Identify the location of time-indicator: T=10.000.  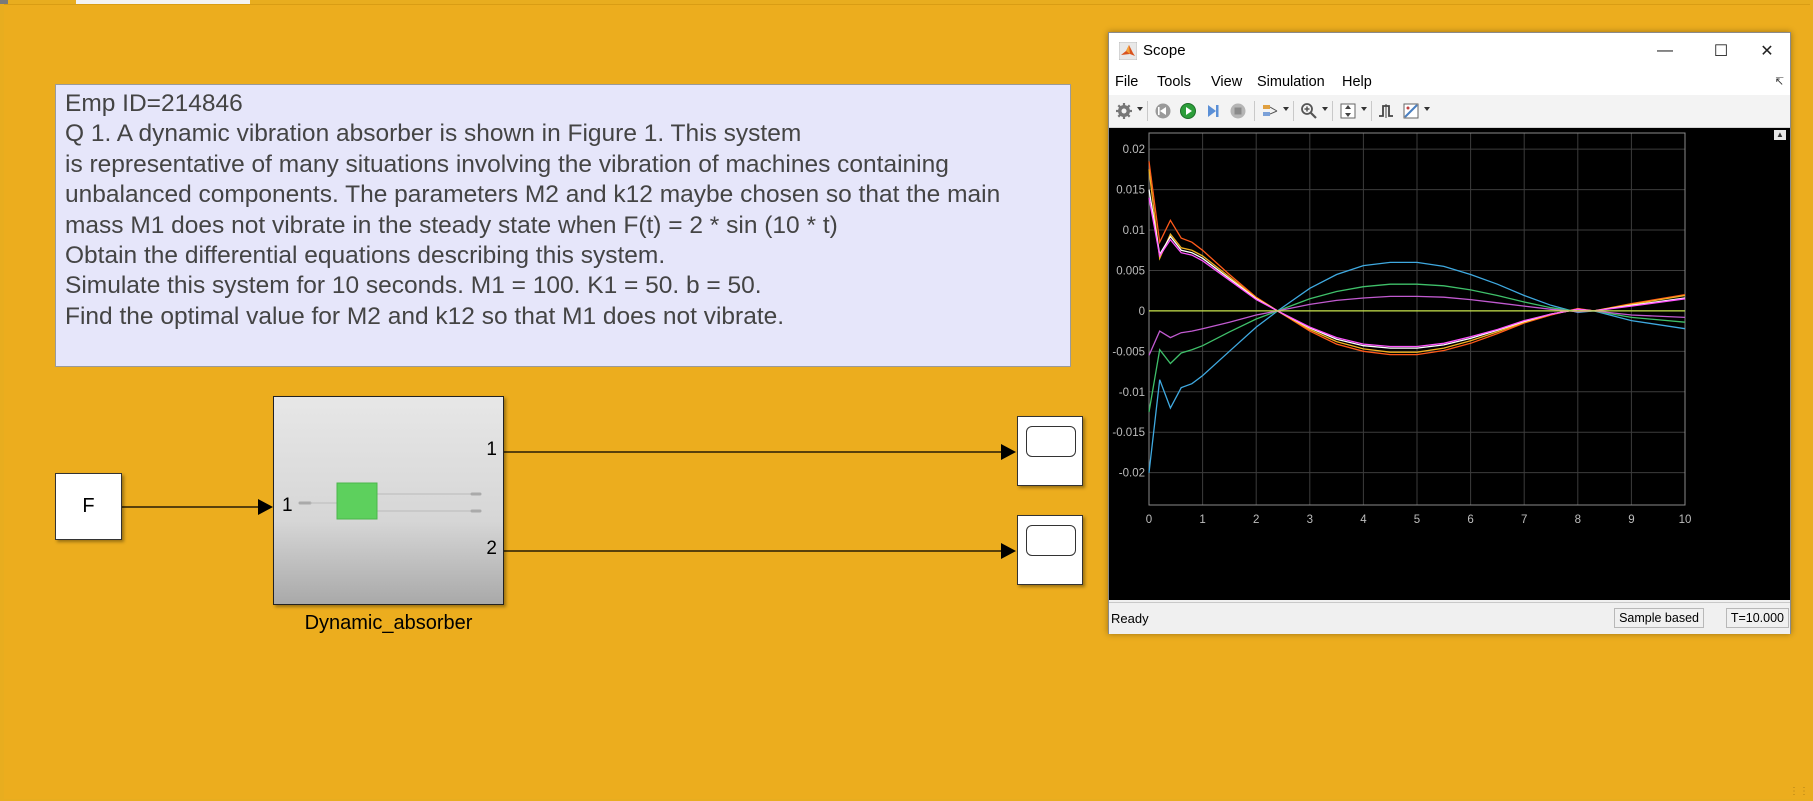
(1757, 618).